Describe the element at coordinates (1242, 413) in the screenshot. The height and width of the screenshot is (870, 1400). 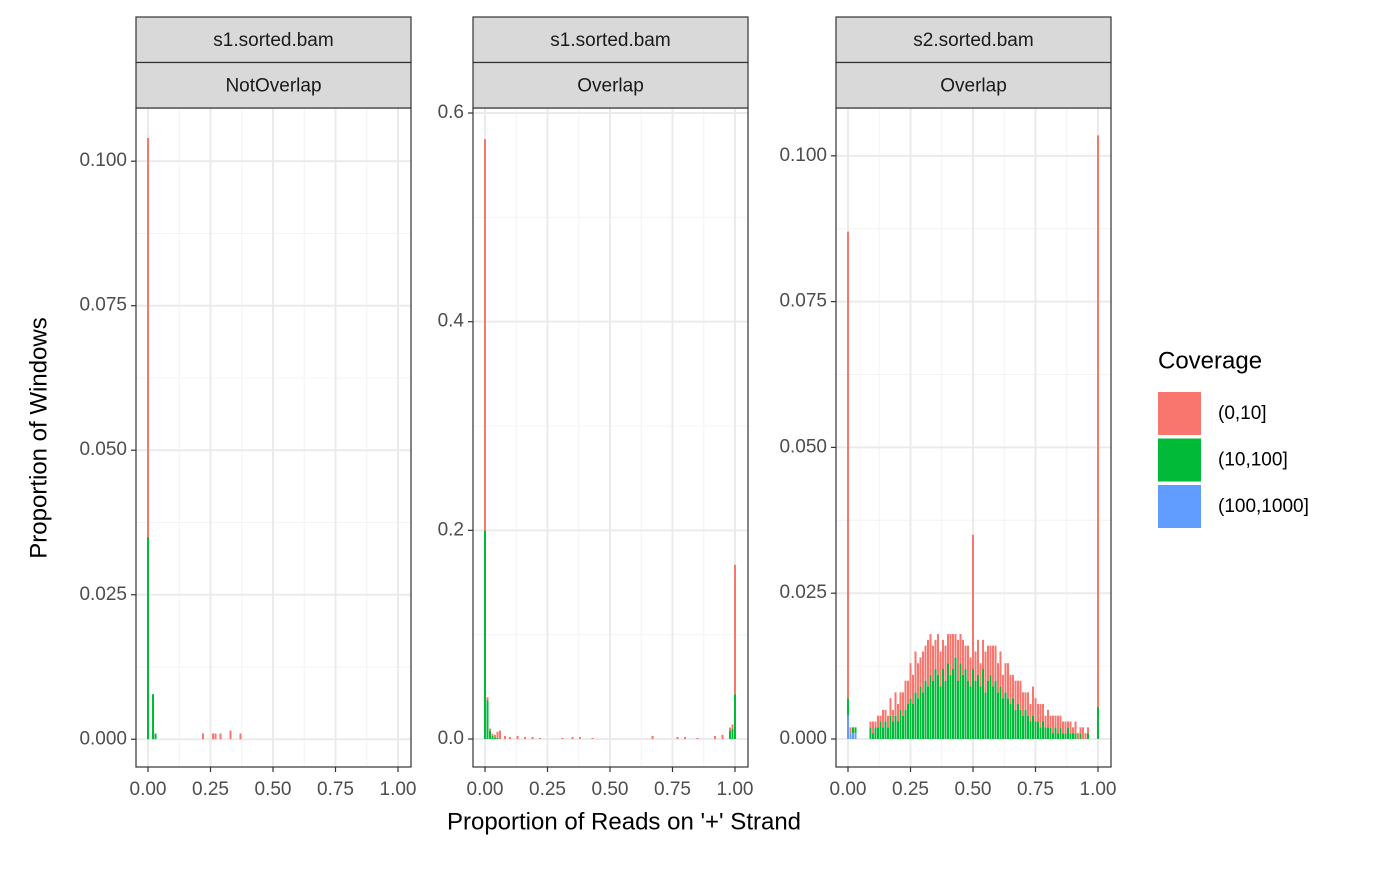
I see `legend-label: (0,10]` at that location.